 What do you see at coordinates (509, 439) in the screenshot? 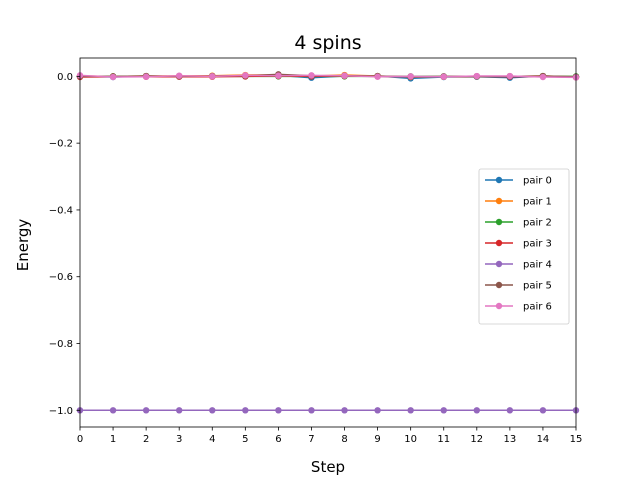
I see `x-tick-label: 13` at bounding box center [509, 439].